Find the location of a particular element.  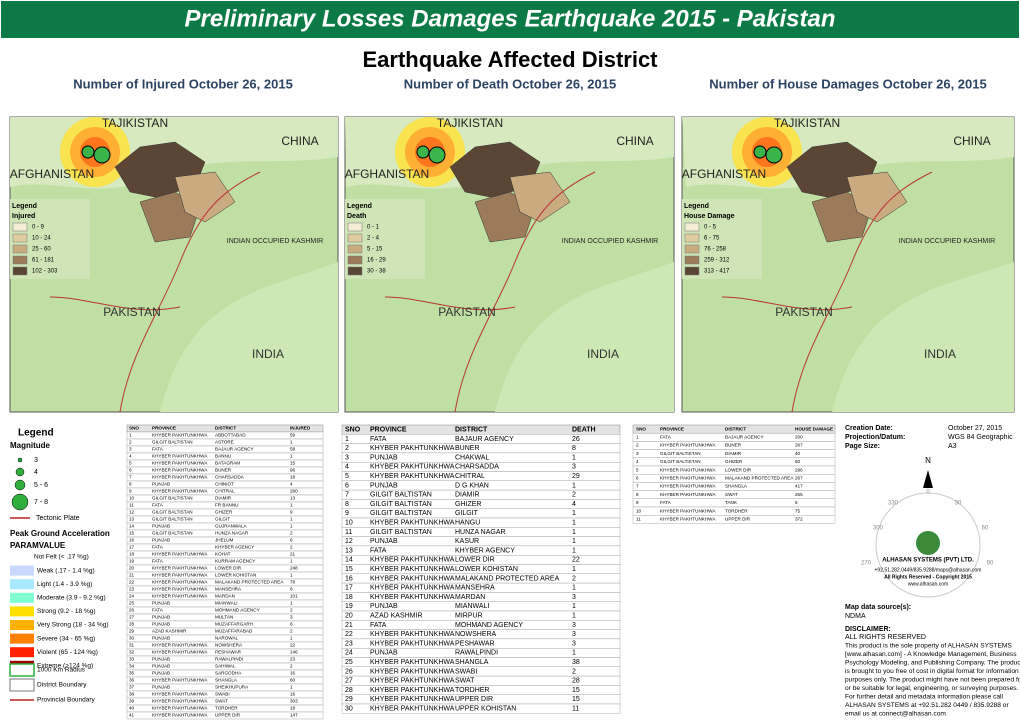

table-cell: 9 is located at coordinates (637, 502).